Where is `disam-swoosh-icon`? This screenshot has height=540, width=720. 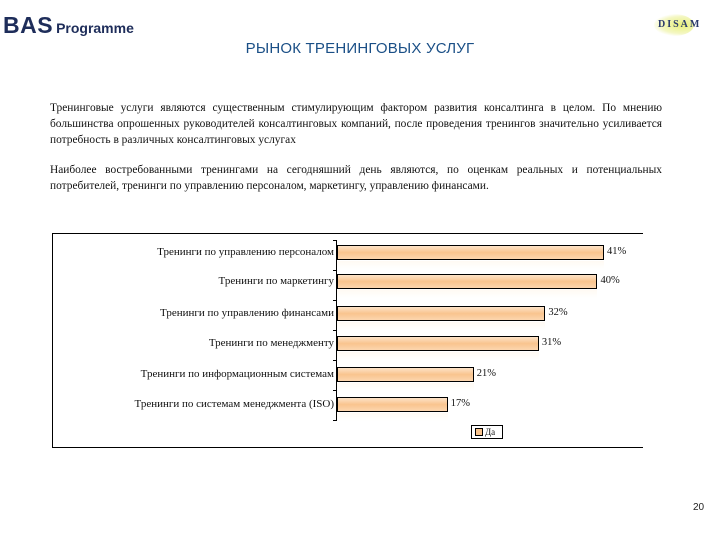
disam-swoosh-icon is located at coordinates (674, 25).